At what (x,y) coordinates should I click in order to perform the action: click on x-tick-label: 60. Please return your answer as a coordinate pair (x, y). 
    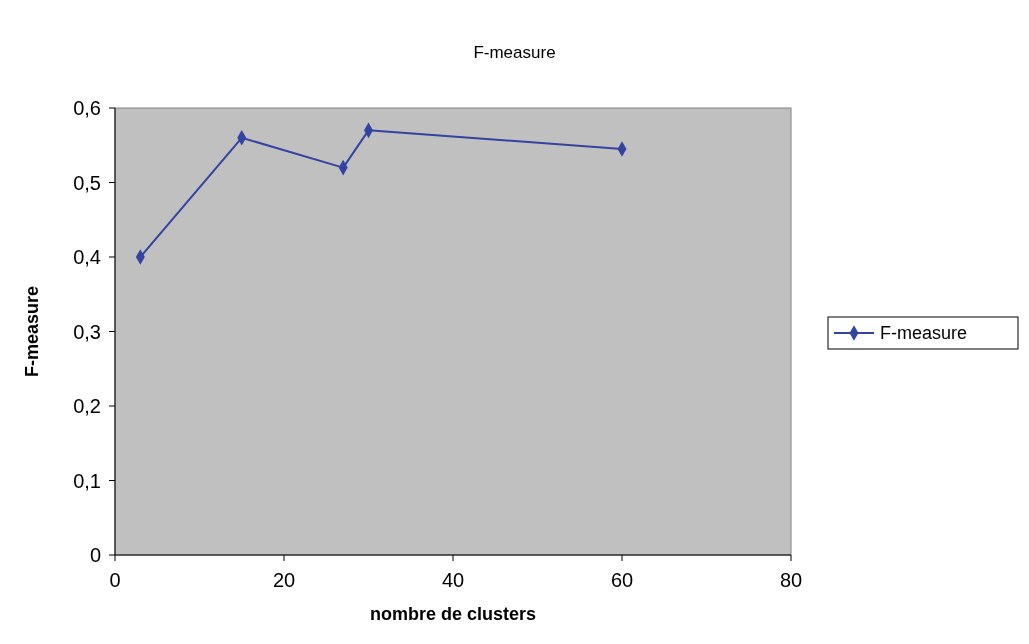
    Looking at the image, I should click on (622, 580).